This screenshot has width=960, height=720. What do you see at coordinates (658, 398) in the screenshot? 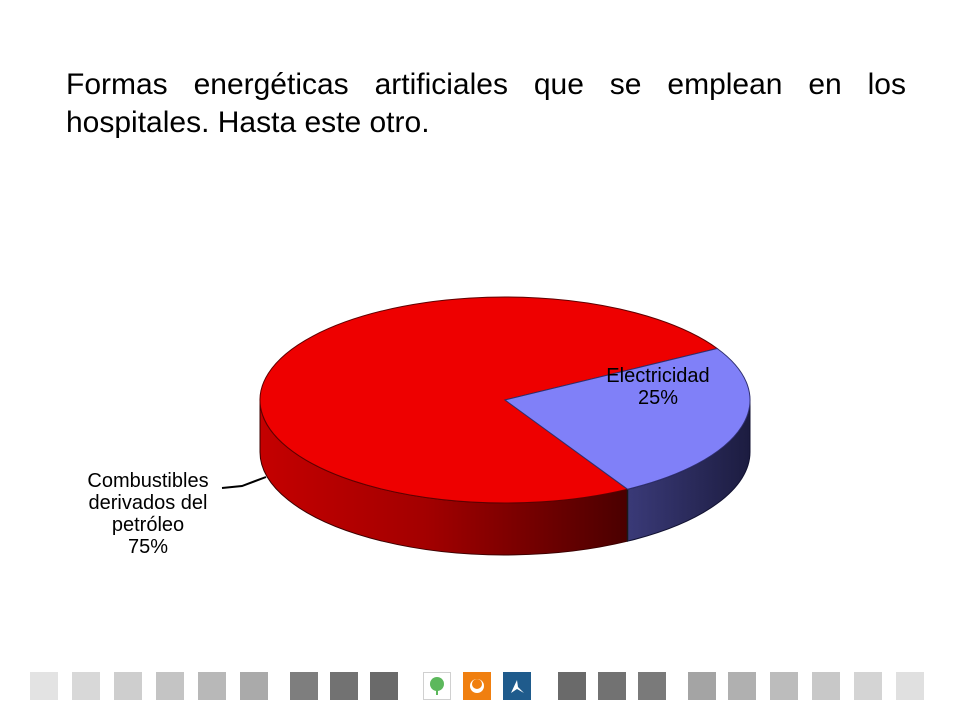
I see `data-label-electricidad-percent: 25%` at bounding box center [658, 398].